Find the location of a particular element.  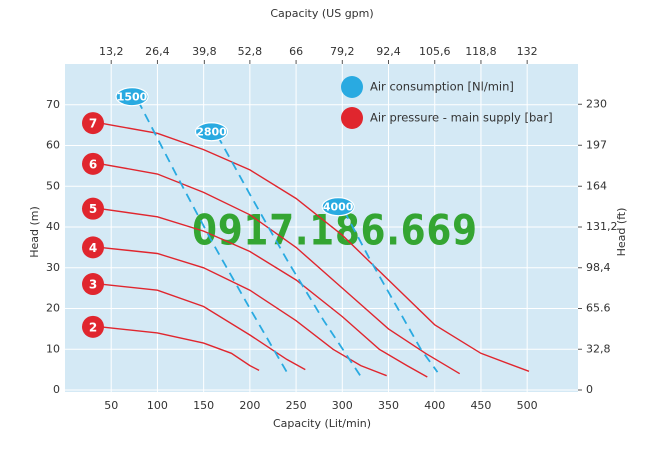

x2-tick-label: 26,4 is located at coordinates (157, 51).